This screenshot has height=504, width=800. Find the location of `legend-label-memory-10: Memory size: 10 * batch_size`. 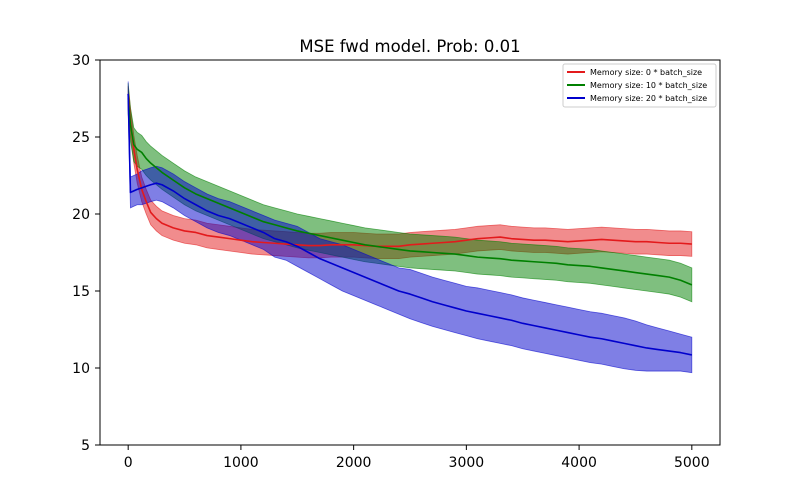

legend-label-memory-10: Memory size: 10 * batch_size is located at coordinates (648, 85).